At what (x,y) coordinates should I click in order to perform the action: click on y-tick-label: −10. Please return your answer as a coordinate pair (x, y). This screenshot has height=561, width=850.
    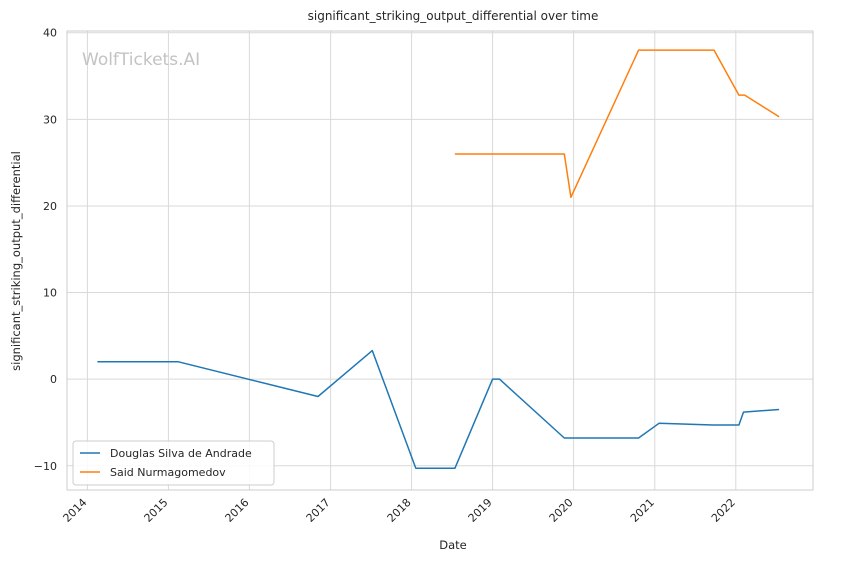
    Looking at the image, I should click on (45, 466).